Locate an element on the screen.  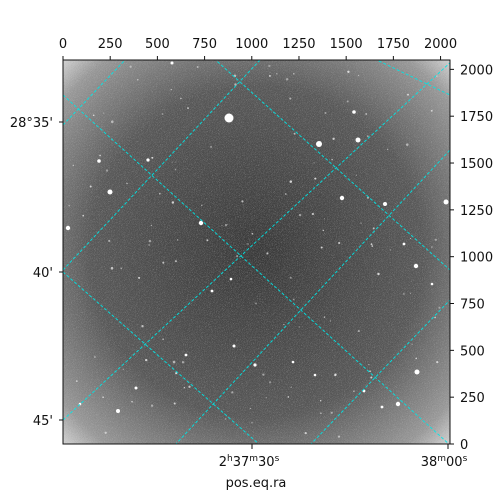
top-tick-label-5: 1250 is located at coordinates (298, 44).